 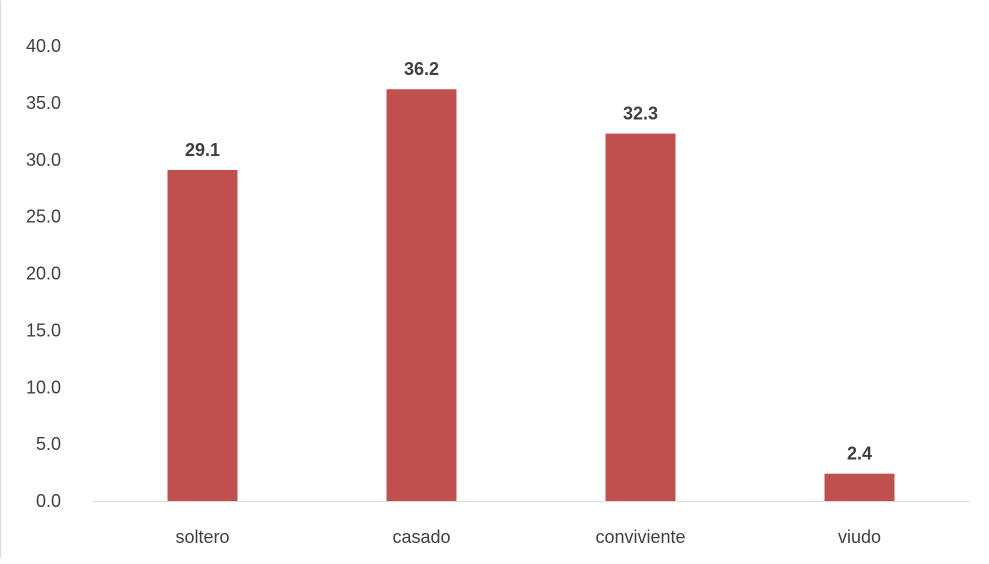 I want to click on category-label-conviviente: conviviente, so click(x=640, y=537).